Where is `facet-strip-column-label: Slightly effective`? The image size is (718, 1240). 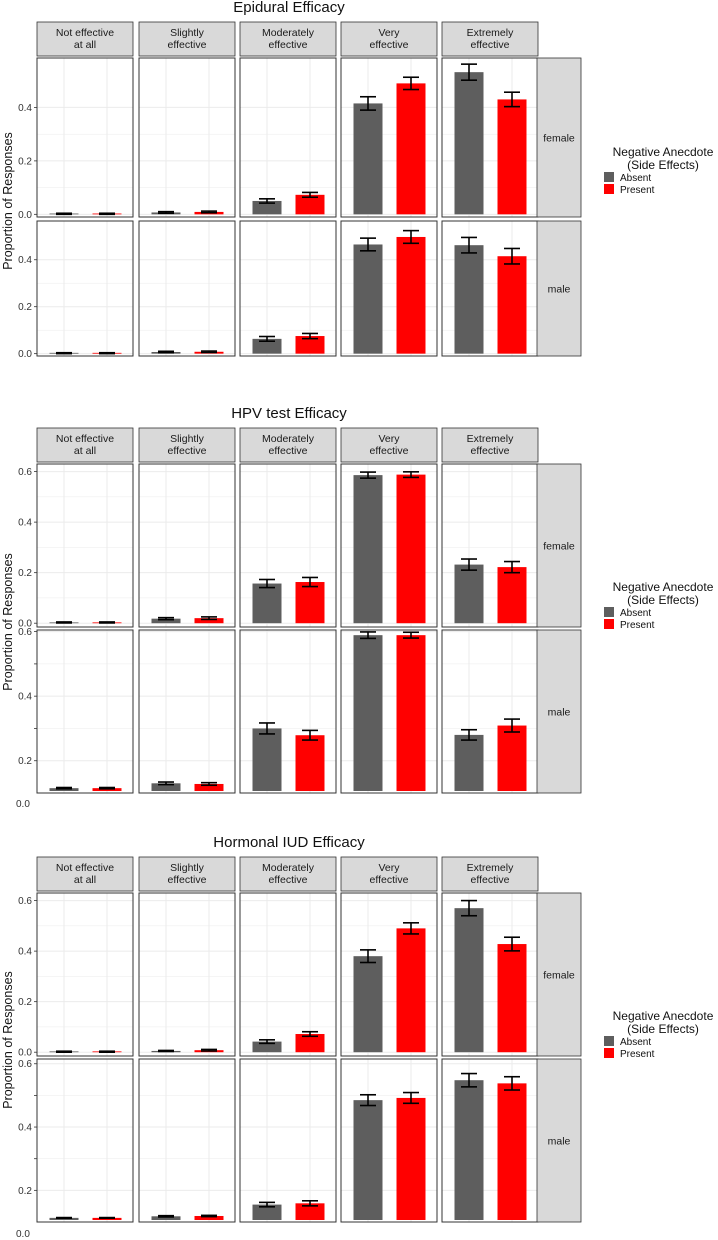
facet-strip-column-label: Slightly effective is located at coordinates (187, 39).